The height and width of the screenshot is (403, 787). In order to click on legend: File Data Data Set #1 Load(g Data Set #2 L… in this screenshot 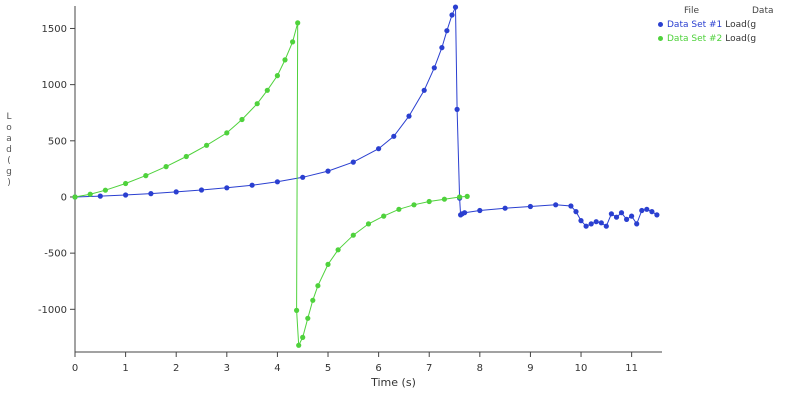, I will do `click(722, 41)`.